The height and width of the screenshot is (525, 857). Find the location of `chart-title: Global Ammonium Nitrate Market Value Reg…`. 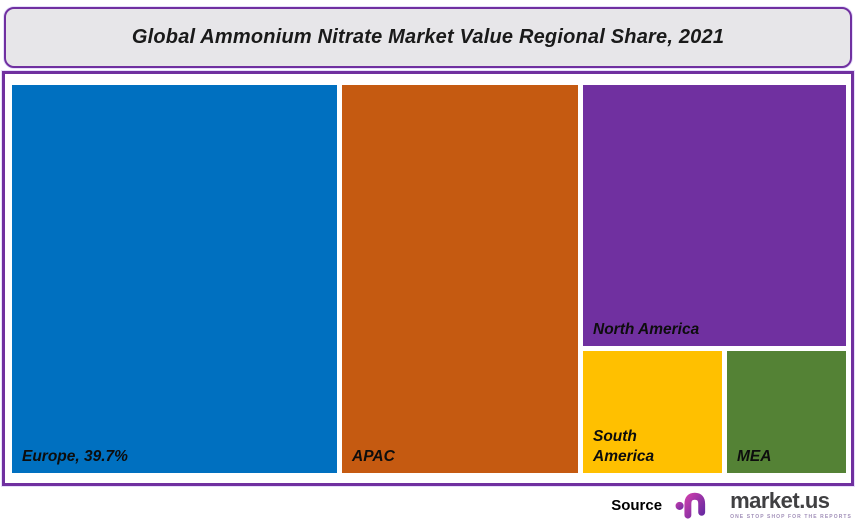

chart-title: Global Ammonium Nitrate Market Value Reg… is located at coordinates (428, 37).